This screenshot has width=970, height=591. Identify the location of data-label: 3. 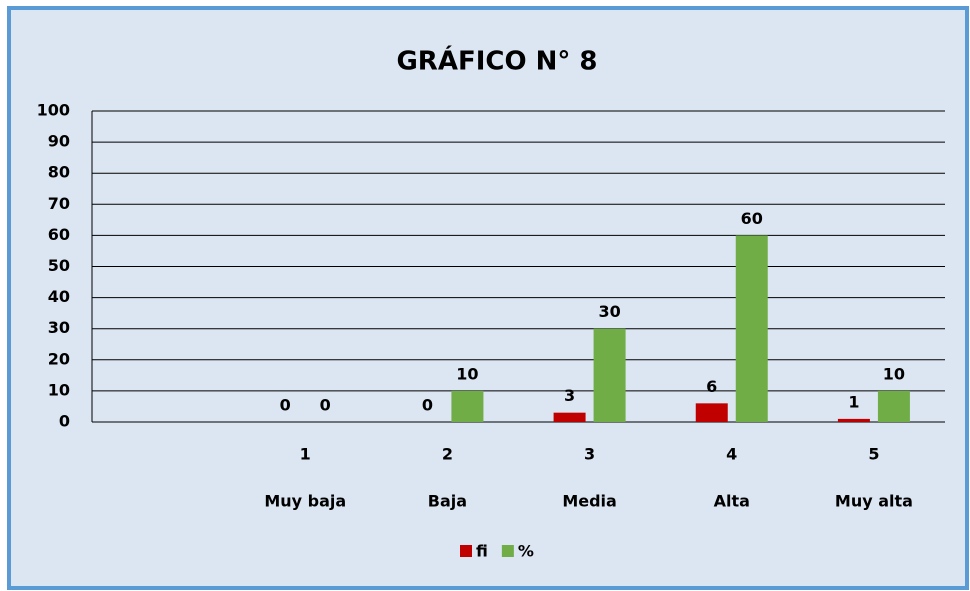
(569, 395).